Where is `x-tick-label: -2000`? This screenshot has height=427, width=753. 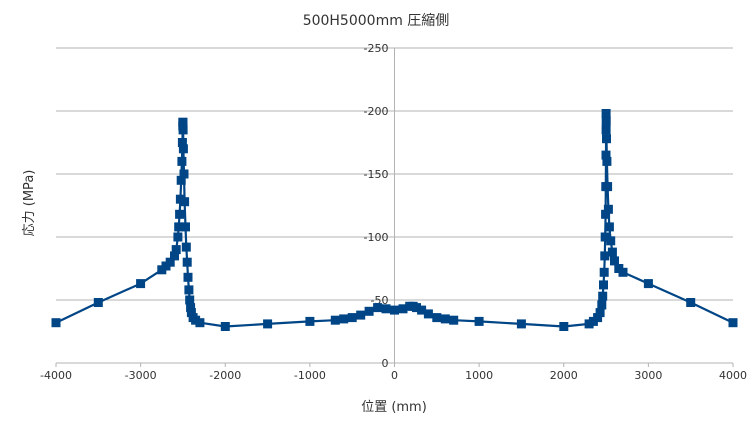 x-tick-label: -2000 is located at coordinates (225, 375).